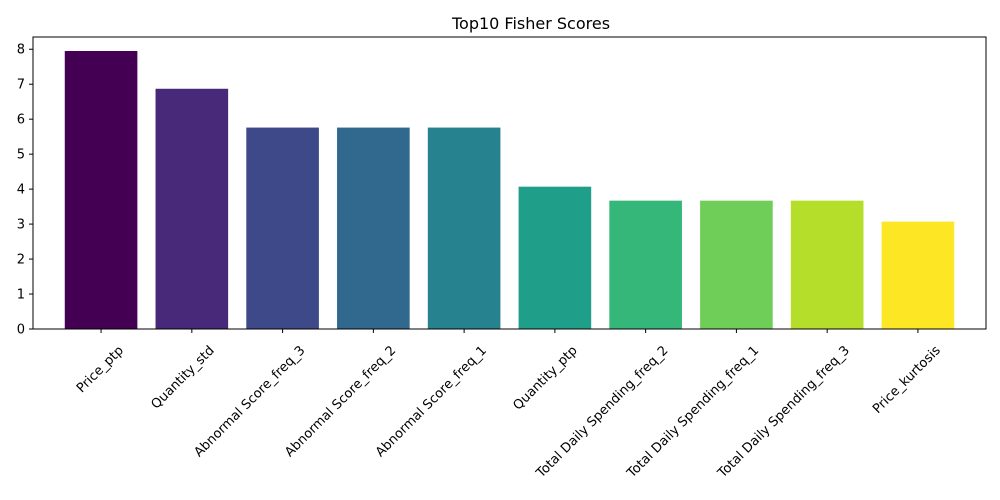 This screenshot has height=500, width=1000. Describe the element at coordinates (21, 50) in the screenshot. I see `y-tick-label: 8` at that location.